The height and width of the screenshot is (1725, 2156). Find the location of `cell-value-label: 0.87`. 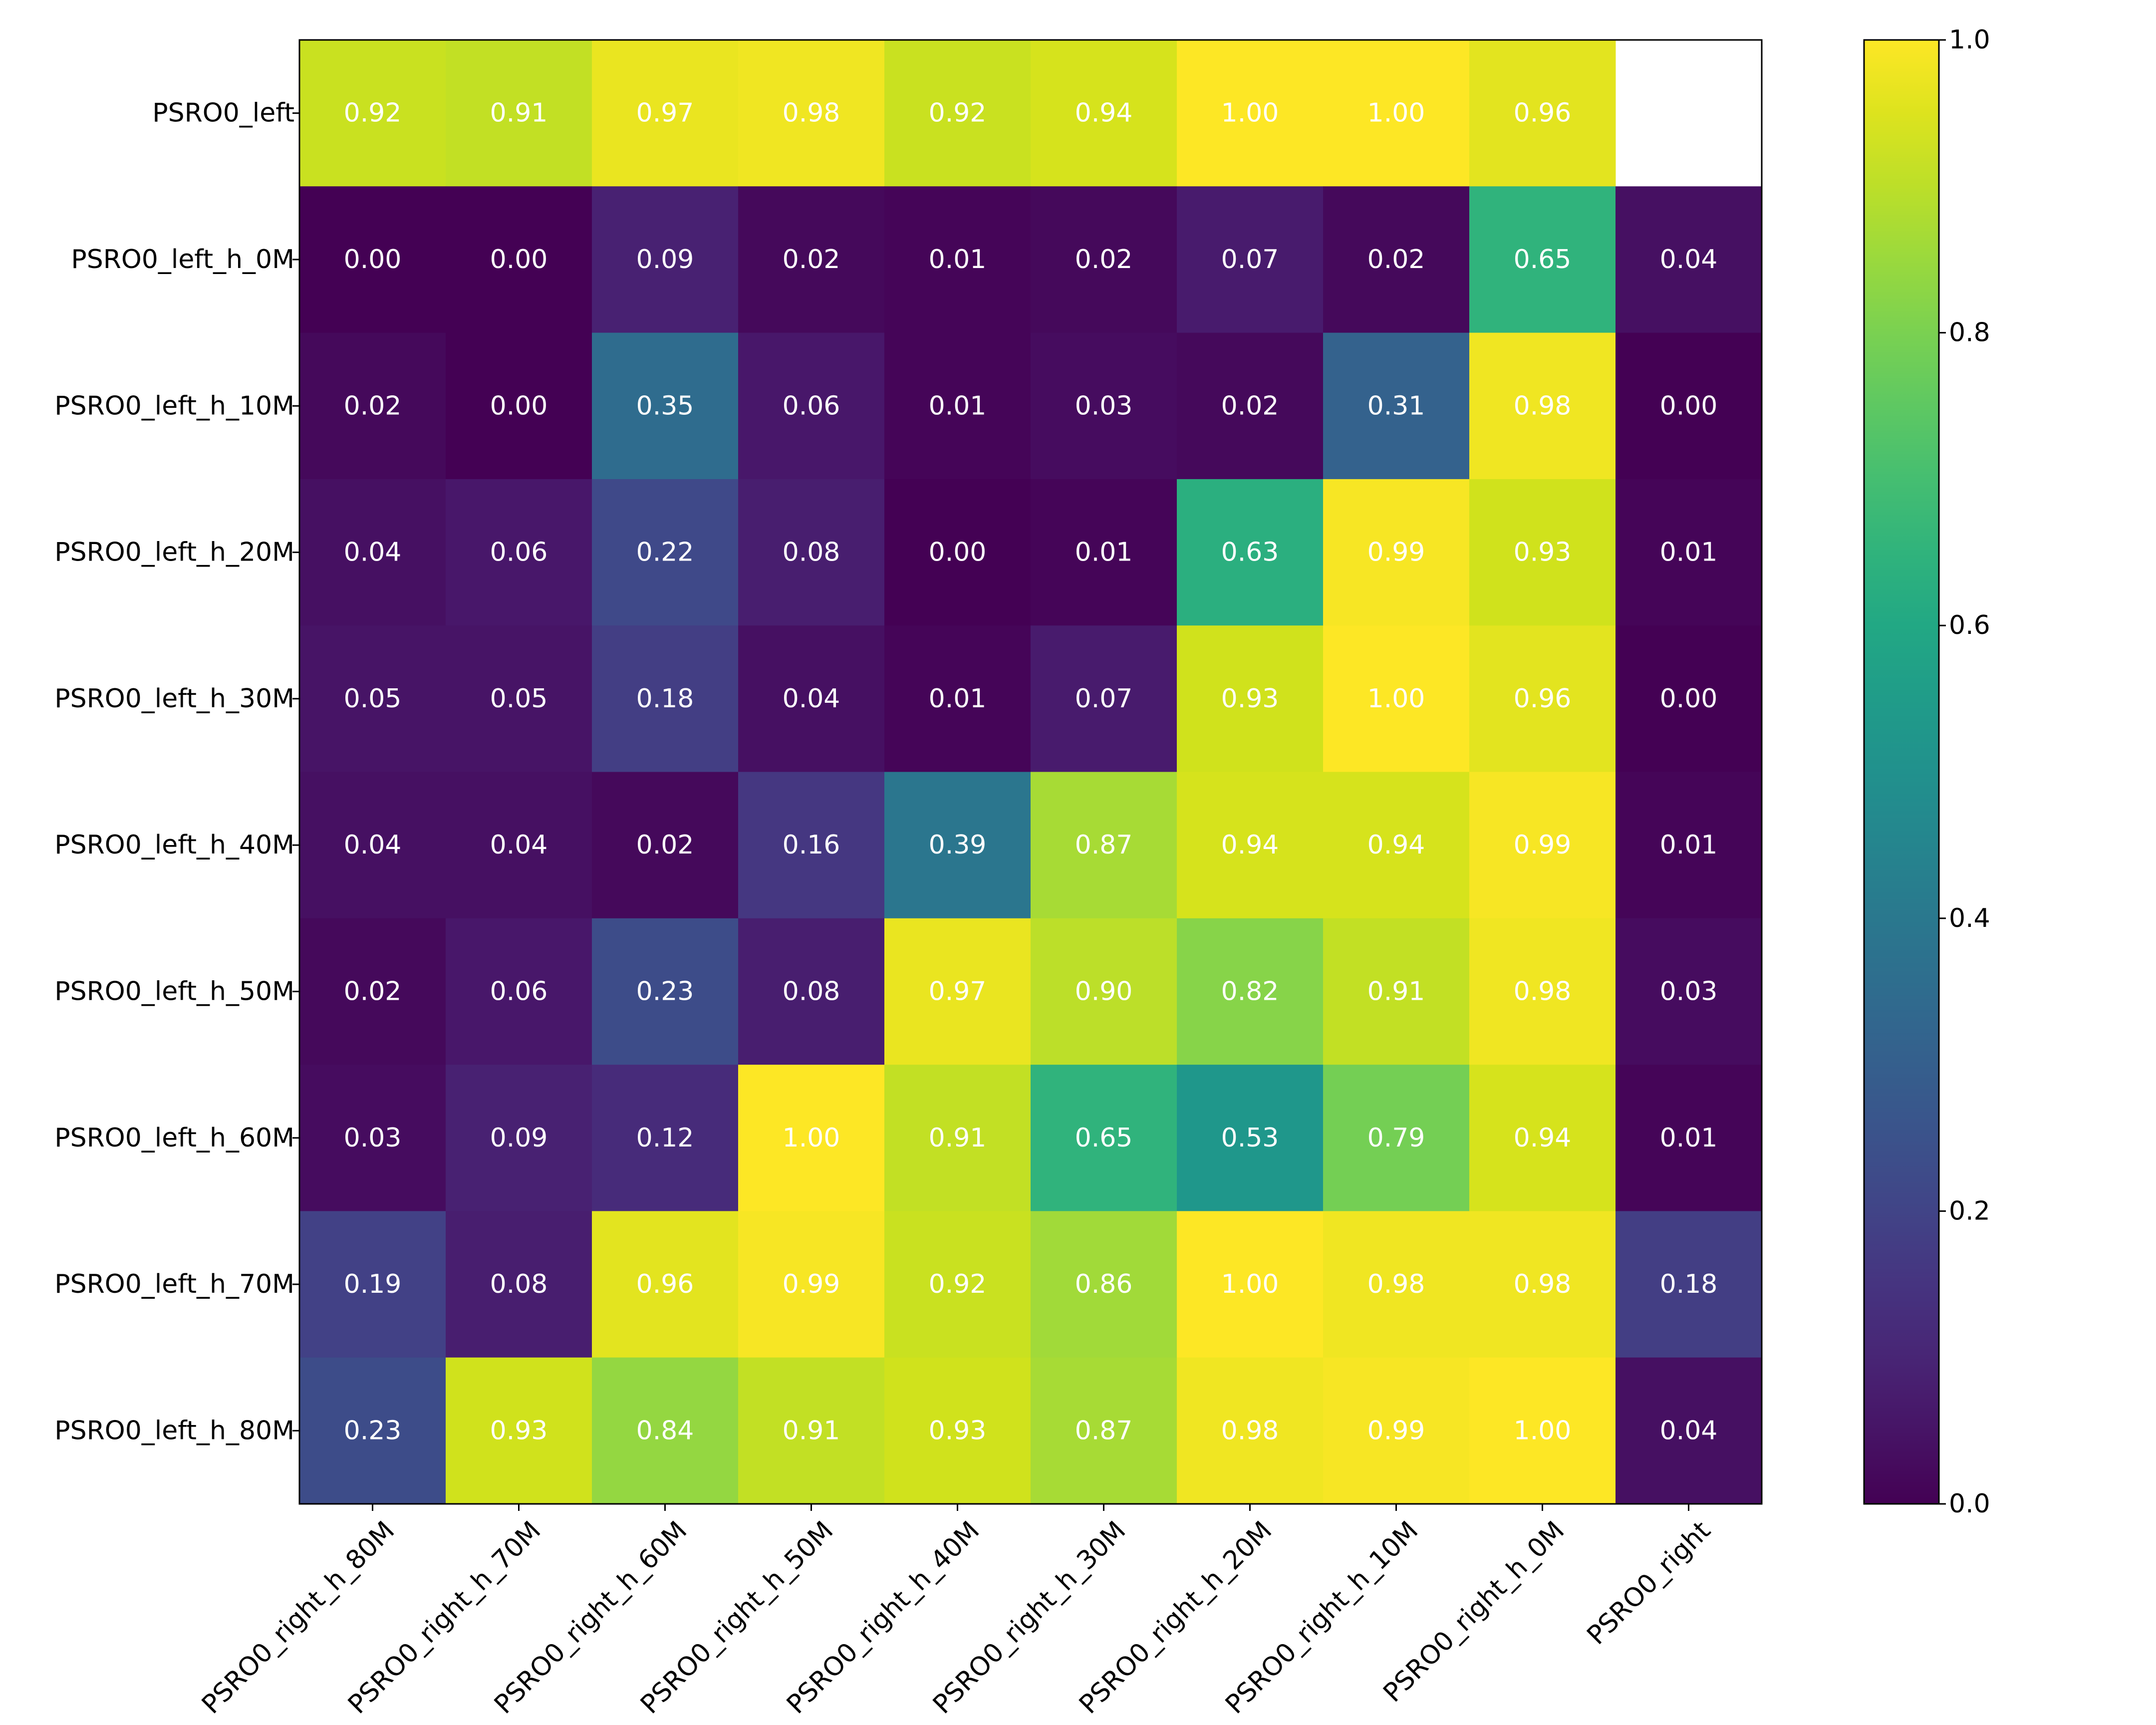

cell-value-label: 0.87 is located at coordinates (1104, 845).